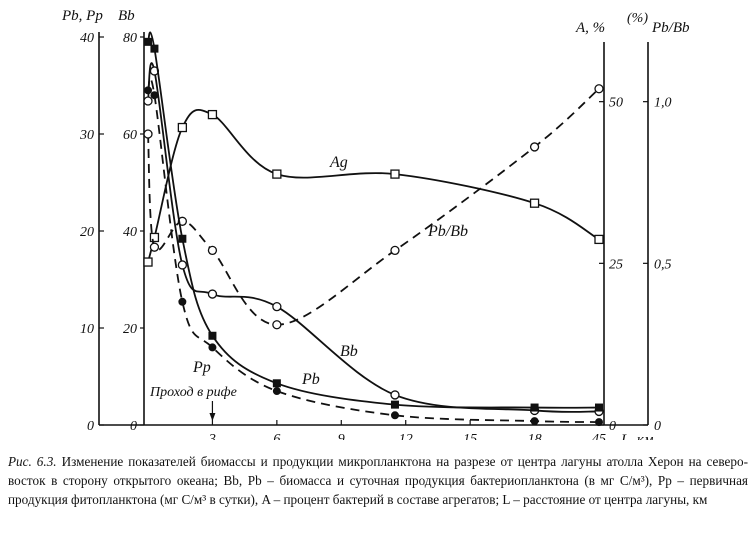  Describe the element at coordinates (32, 461) in the screenshot. I see `figure-number: Рис. 6.3.` at that location.